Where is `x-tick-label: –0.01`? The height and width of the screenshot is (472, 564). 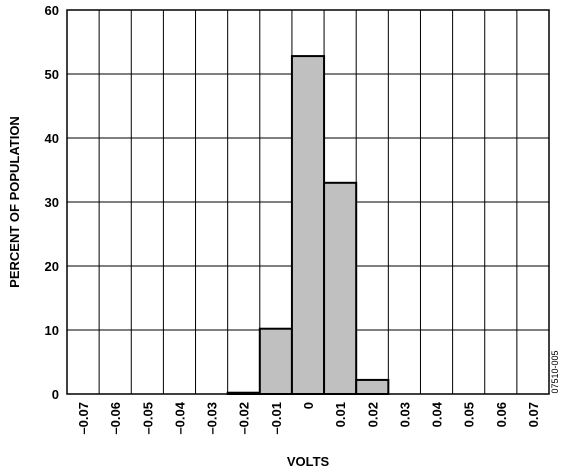 x-tick-label: –0.01 is located at coordinates (276, 418).